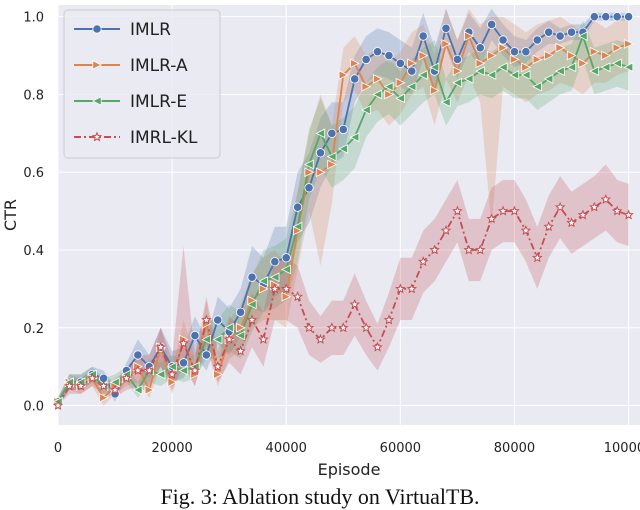 Image resolution: width=640 pixels, height=510 pixels. Describe the element at coordinates (10, 215) in the screenshot. I see `y-axis-label: CTR` at that location.